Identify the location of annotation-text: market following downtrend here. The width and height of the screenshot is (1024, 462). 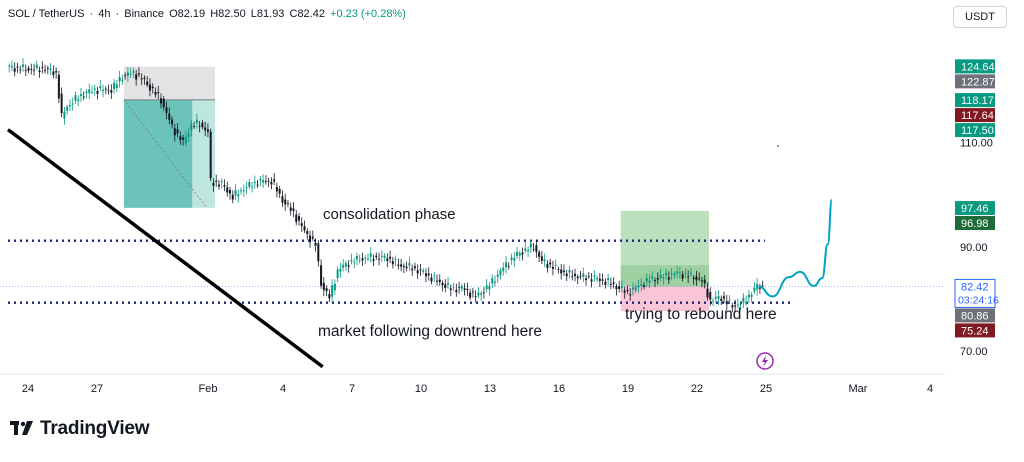
(430, 331).